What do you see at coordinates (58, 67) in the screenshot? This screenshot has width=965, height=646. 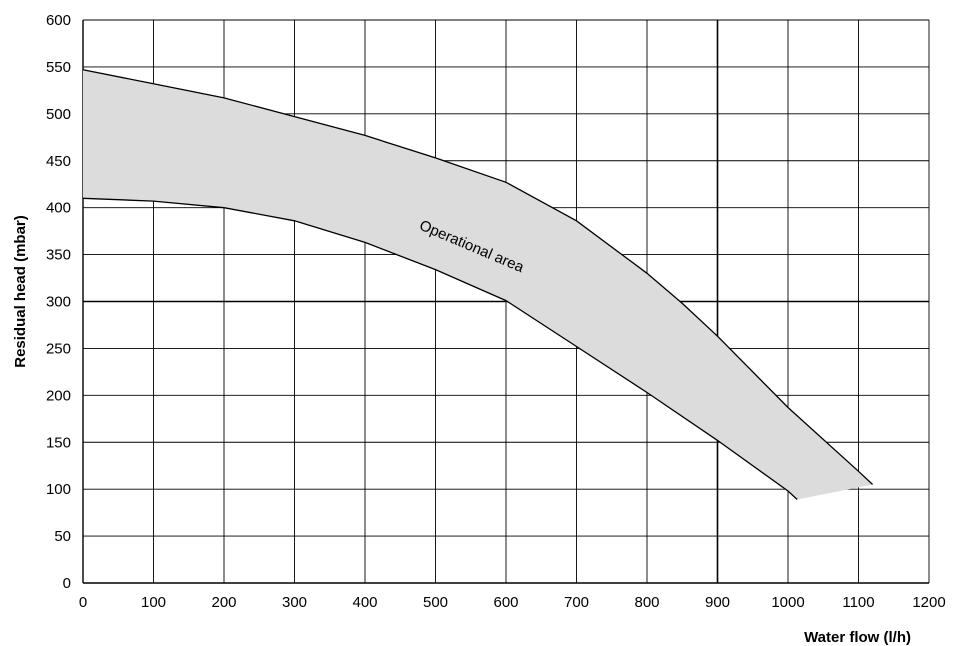 I see `y-tick-label: 550` at bounding box center [58, 67].